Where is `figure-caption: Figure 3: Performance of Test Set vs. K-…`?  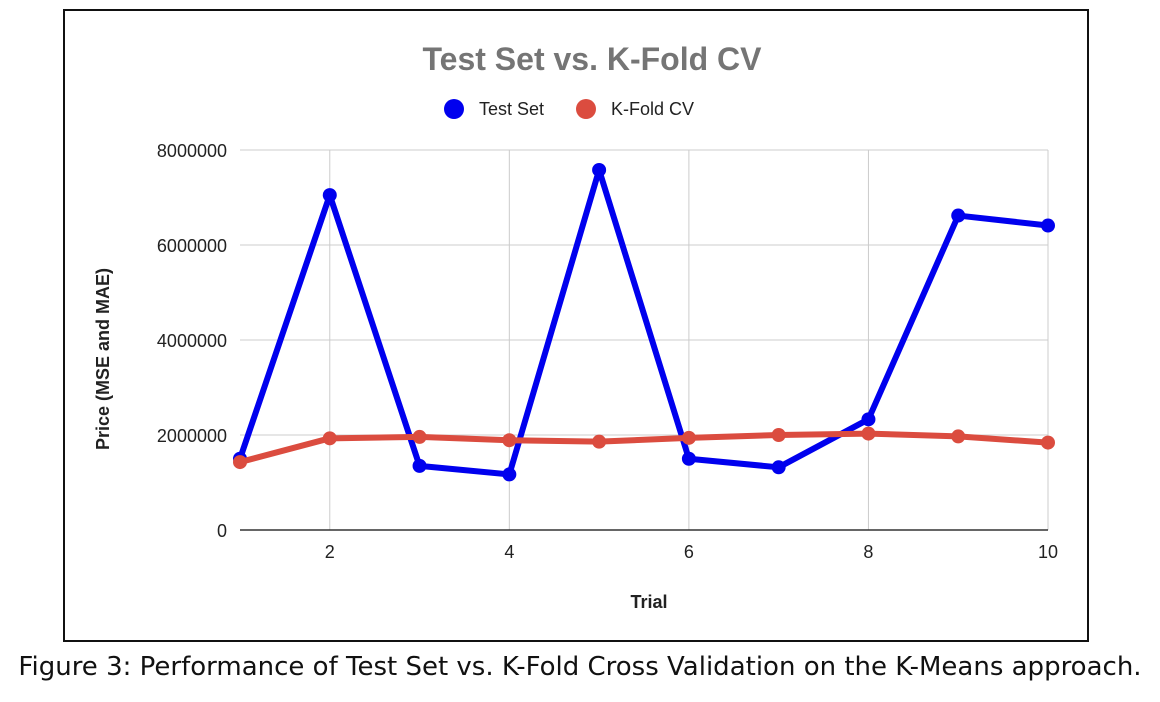
figure-caption: Figure 3: Performance of Test Set vs. K-… is located at coordinates (580, 667).